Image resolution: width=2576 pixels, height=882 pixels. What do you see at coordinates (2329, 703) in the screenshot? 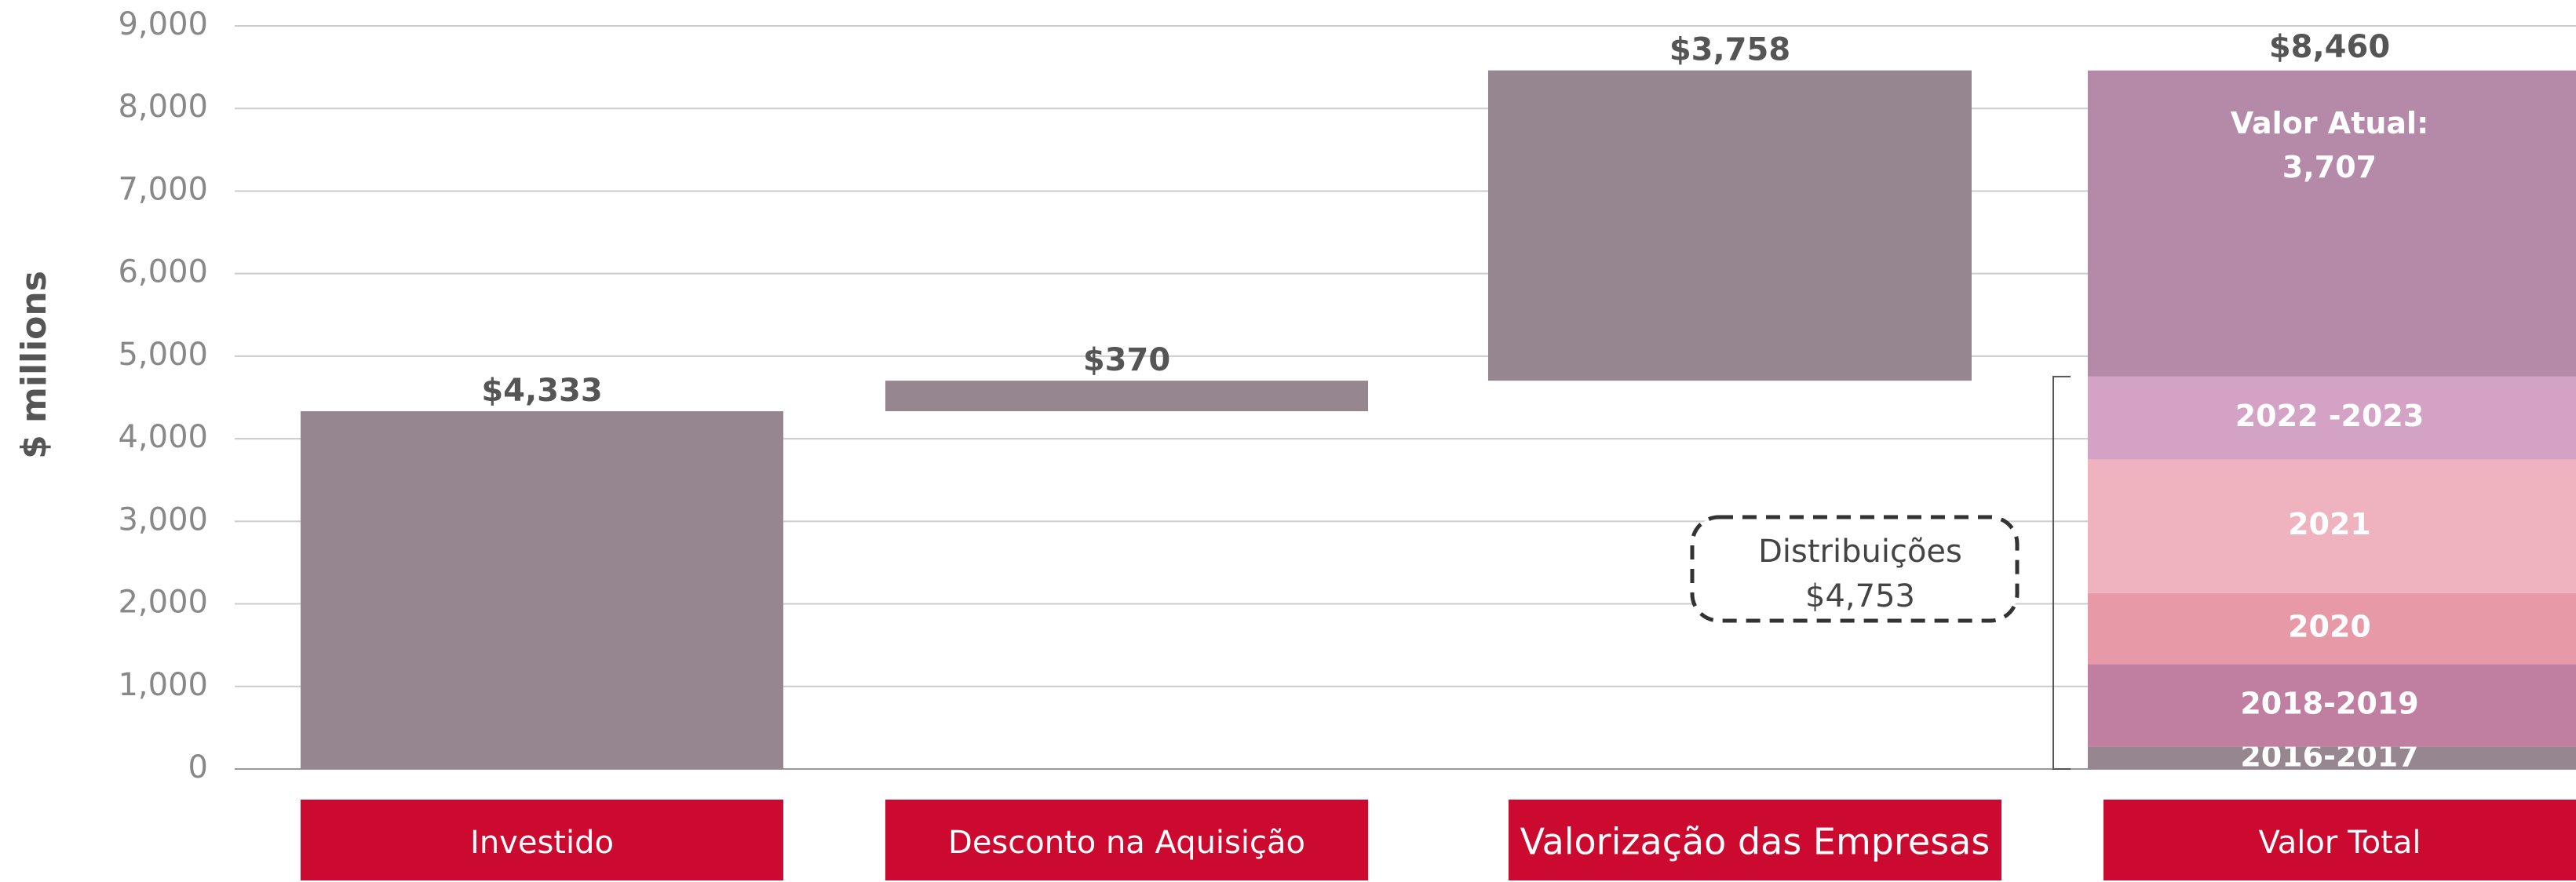
I see `segment-label: 2018-2019` at bounding box center [2329, 703].